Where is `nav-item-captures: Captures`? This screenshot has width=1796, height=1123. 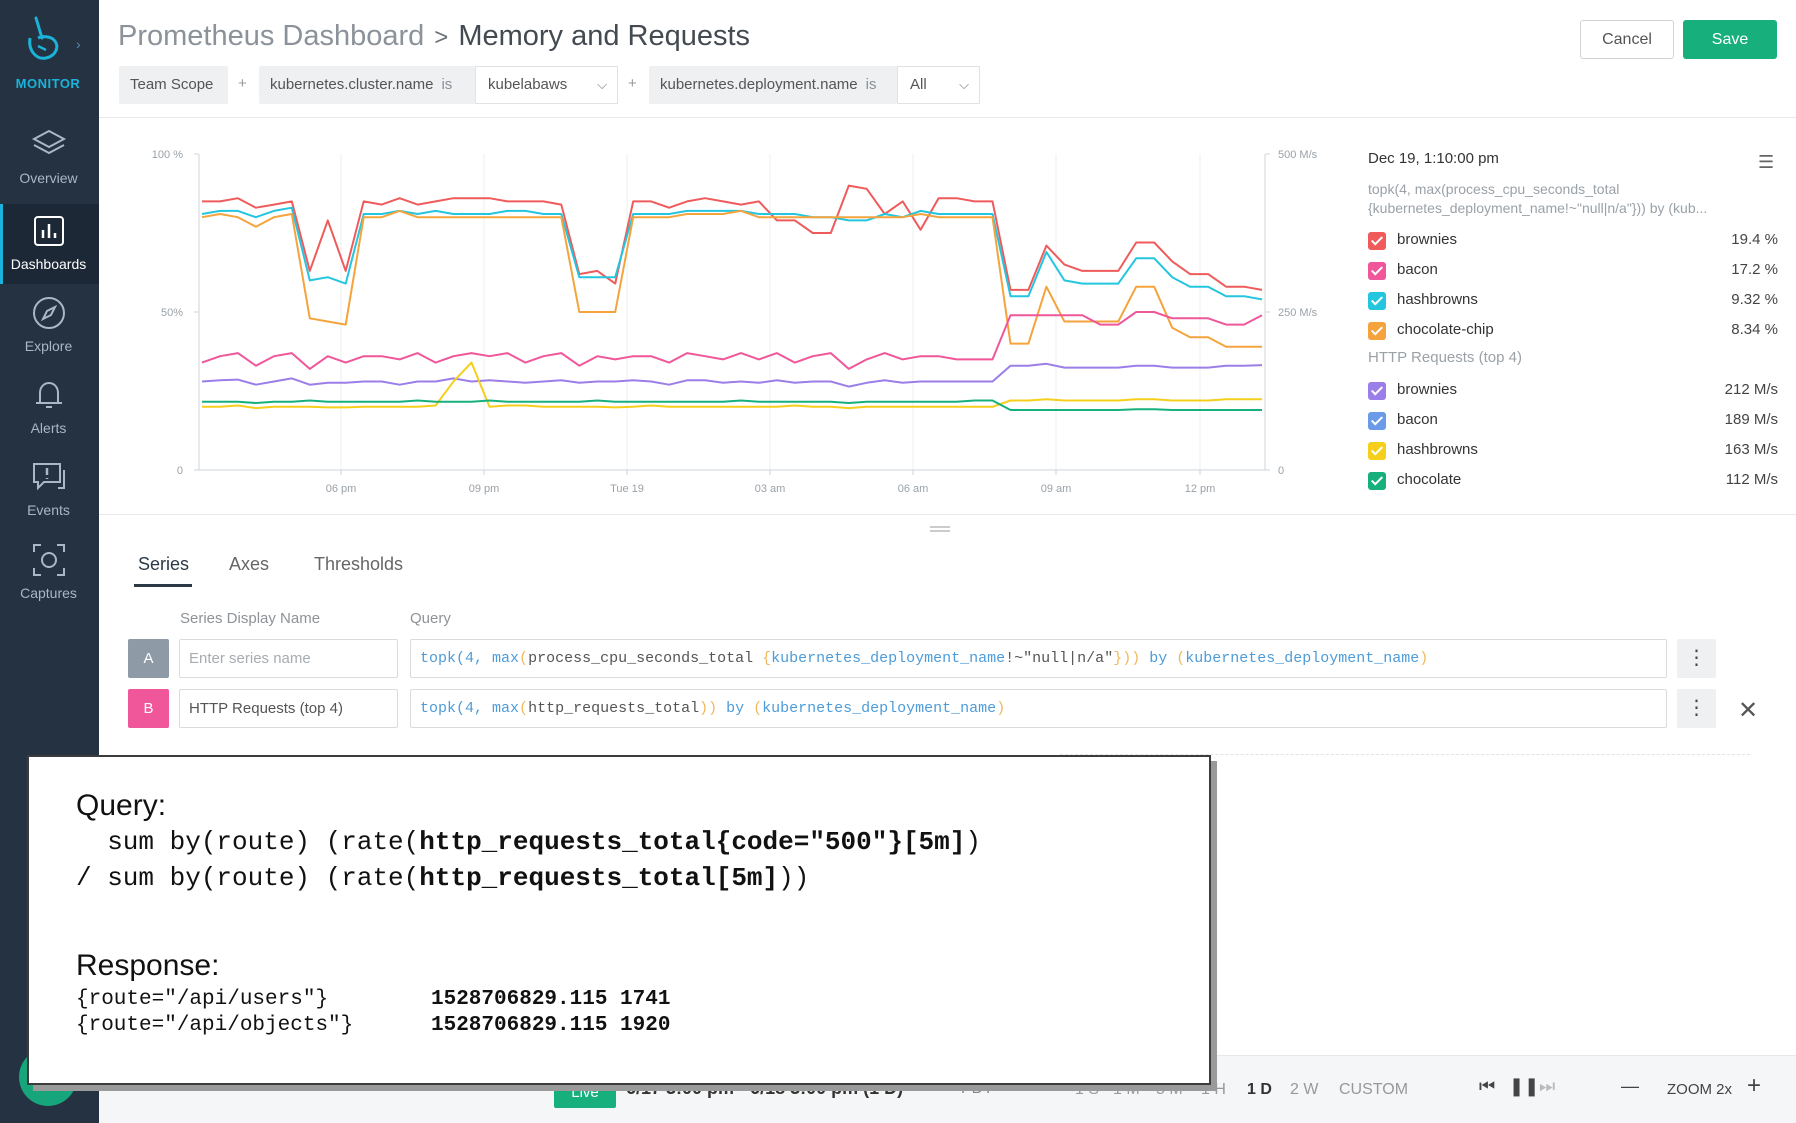
nav-item-captures: Captures is located at coordinates (49, 573).